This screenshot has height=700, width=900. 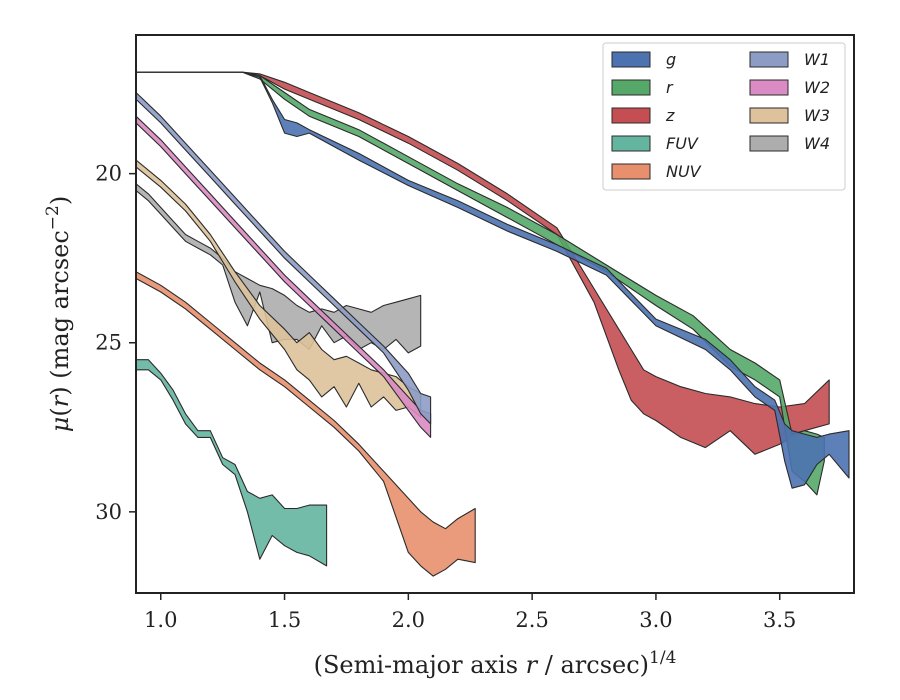 What do you see at coordinates (779, 620) in the screenshot?
I see `x-tick-label: 3.5` at bounding box center [779, 620].